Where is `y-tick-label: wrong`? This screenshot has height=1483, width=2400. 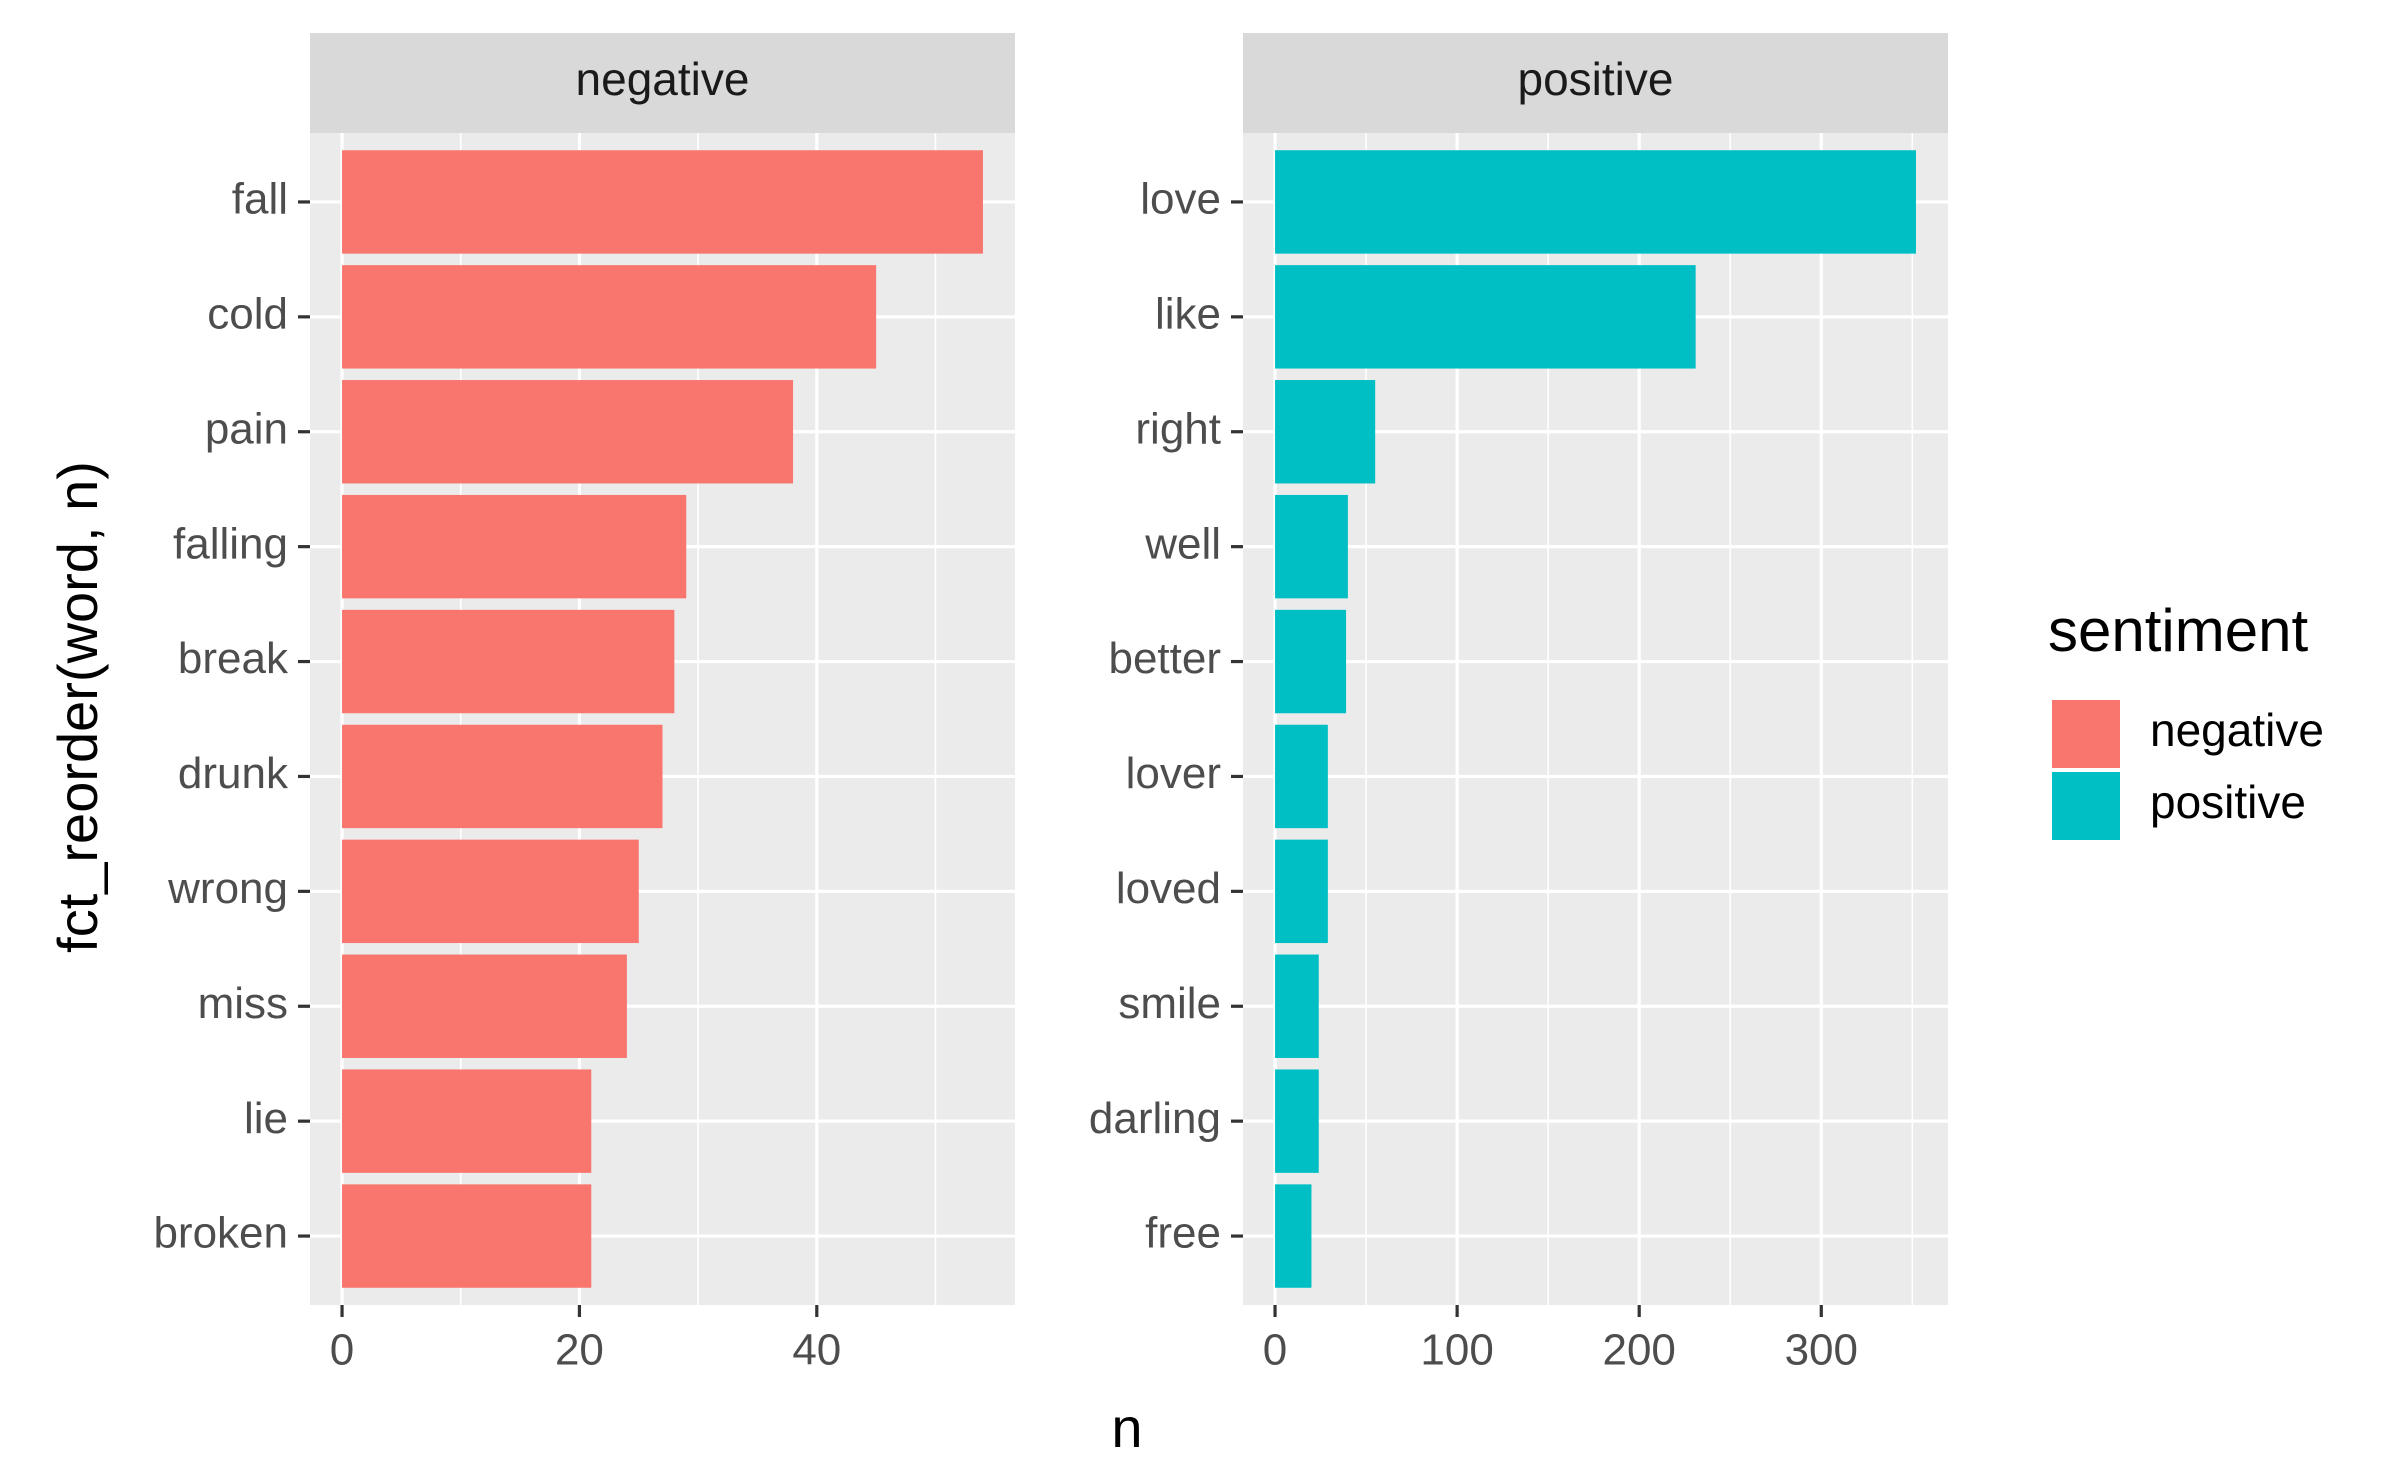 y-tick-label: wrong is located at coordinates (227, 888).